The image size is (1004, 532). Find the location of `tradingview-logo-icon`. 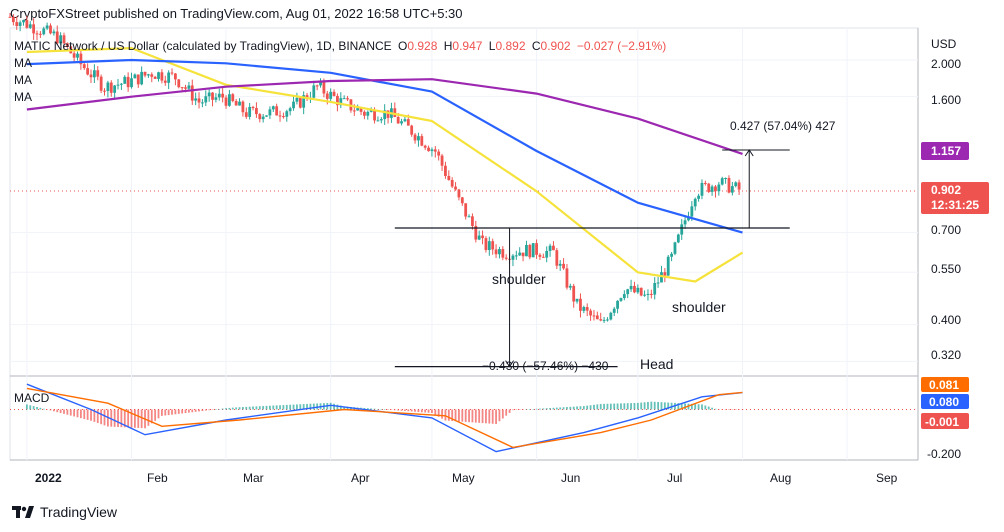

tradingview-logo-icon is located at coordinates (23, 512).